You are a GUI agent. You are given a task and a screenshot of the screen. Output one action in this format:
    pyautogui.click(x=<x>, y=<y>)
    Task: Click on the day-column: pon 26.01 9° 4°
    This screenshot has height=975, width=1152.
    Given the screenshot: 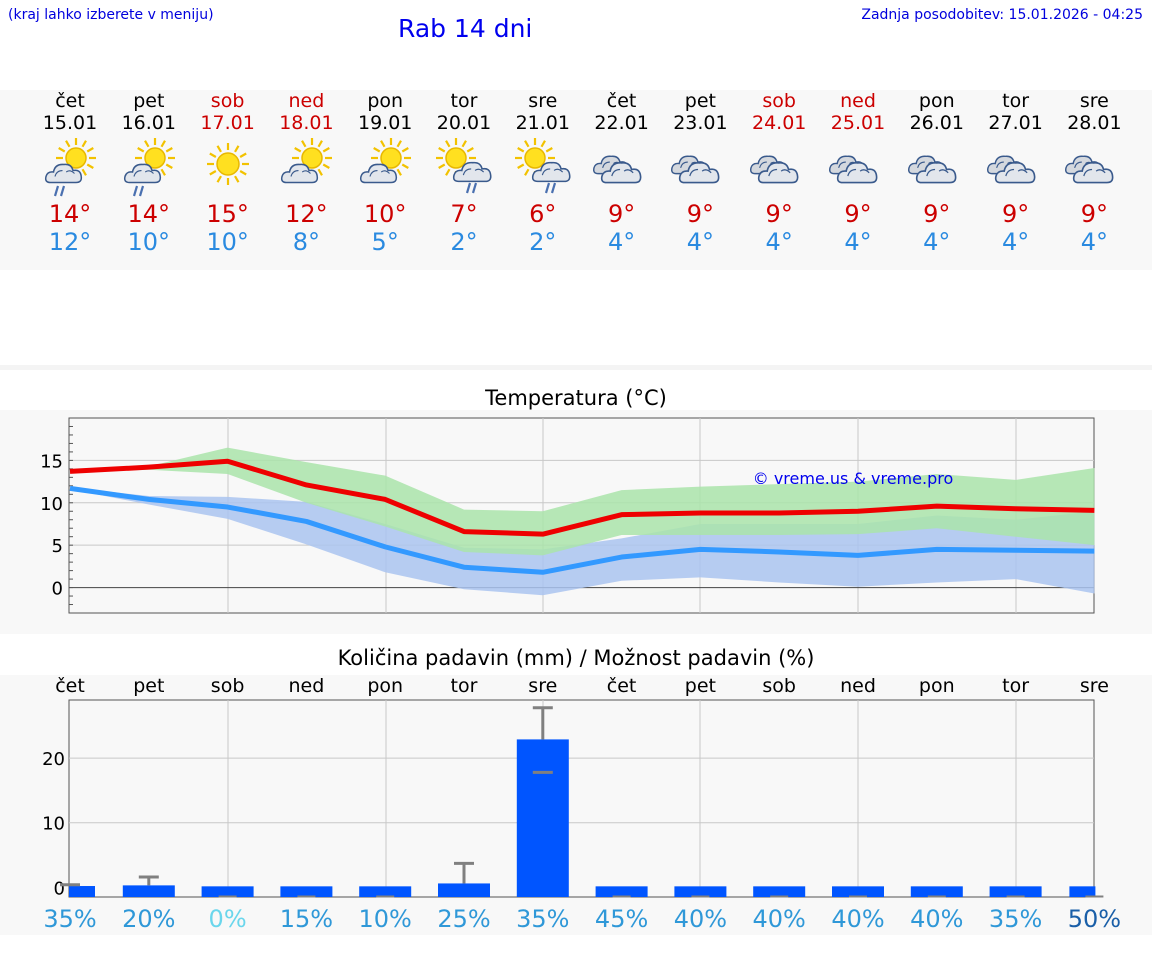 What is the action you would take?
    pyautogui.click(x=937, y=173)
    